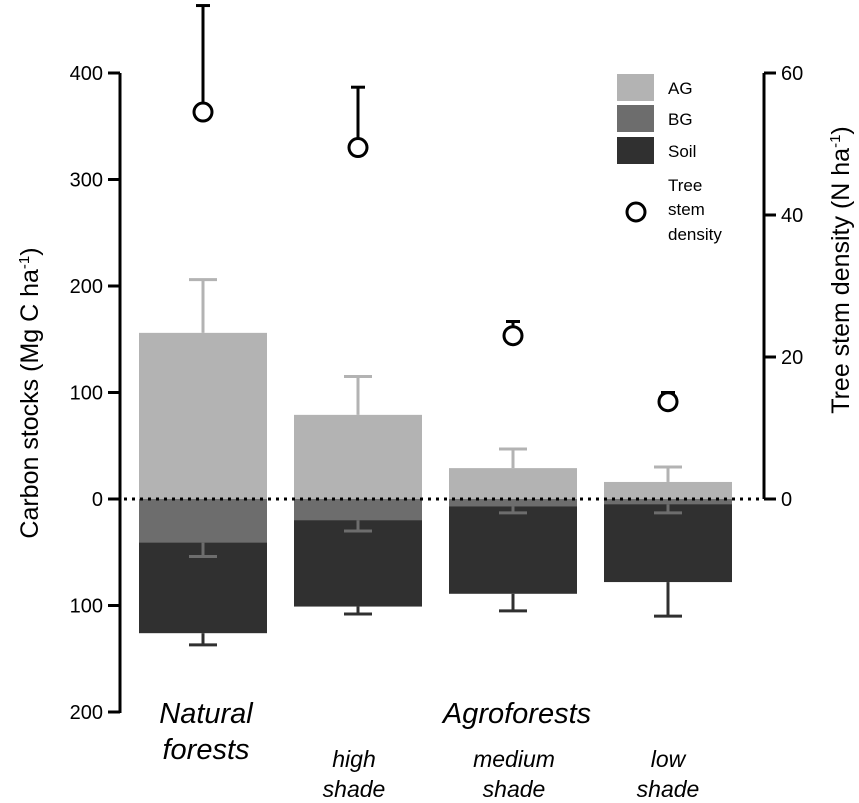  I want to click on legend-density-marker-icon, so click(636, 212).